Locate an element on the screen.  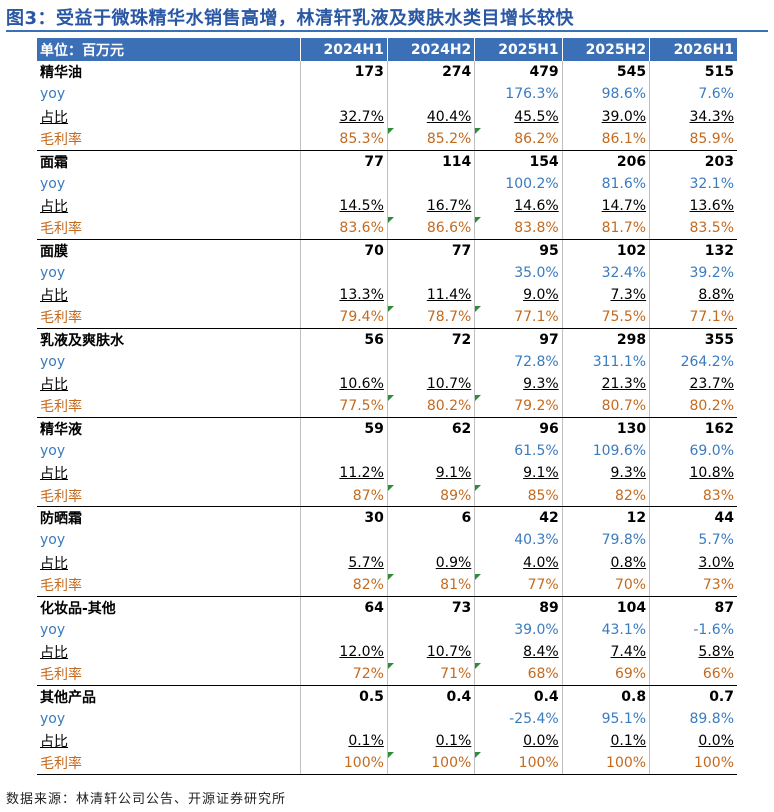
yoy-value: -25.4% is located at coordinates (534, 718).